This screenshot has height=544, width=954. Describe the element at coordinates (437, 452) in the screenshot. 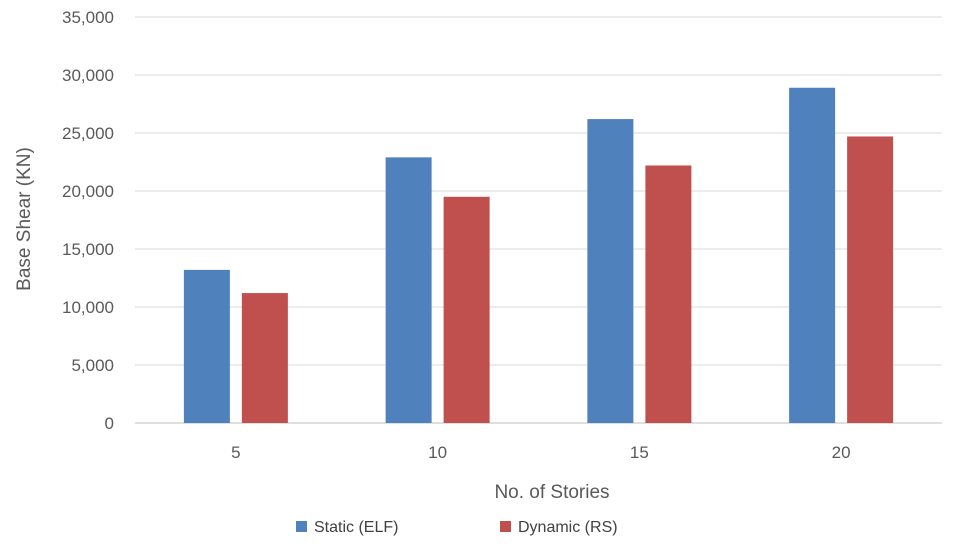

I see `x-tick-label: 10` at that location.